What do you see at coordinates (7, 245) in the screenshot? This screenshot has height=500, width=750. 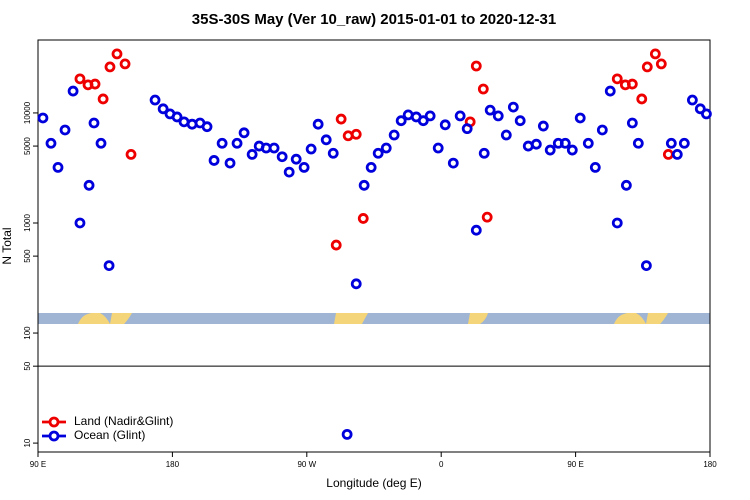 I see `y-axis-label: N Total` at bounding box center [7, 245].